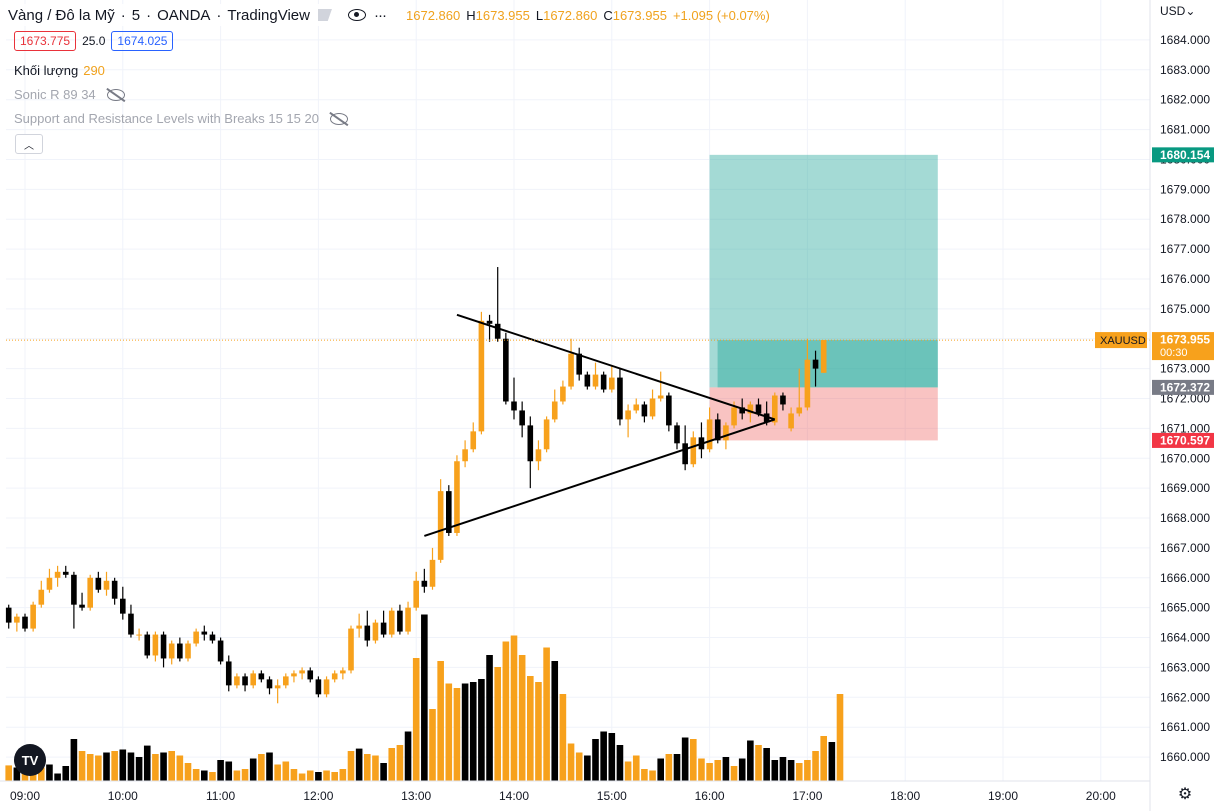 The width and height of the screenshot is (1222, 811). What do you see at coordinates (1185, 518) in the screenshot?
I see `price-tick-label: 1668.000` at bounding box center [1185, 518].